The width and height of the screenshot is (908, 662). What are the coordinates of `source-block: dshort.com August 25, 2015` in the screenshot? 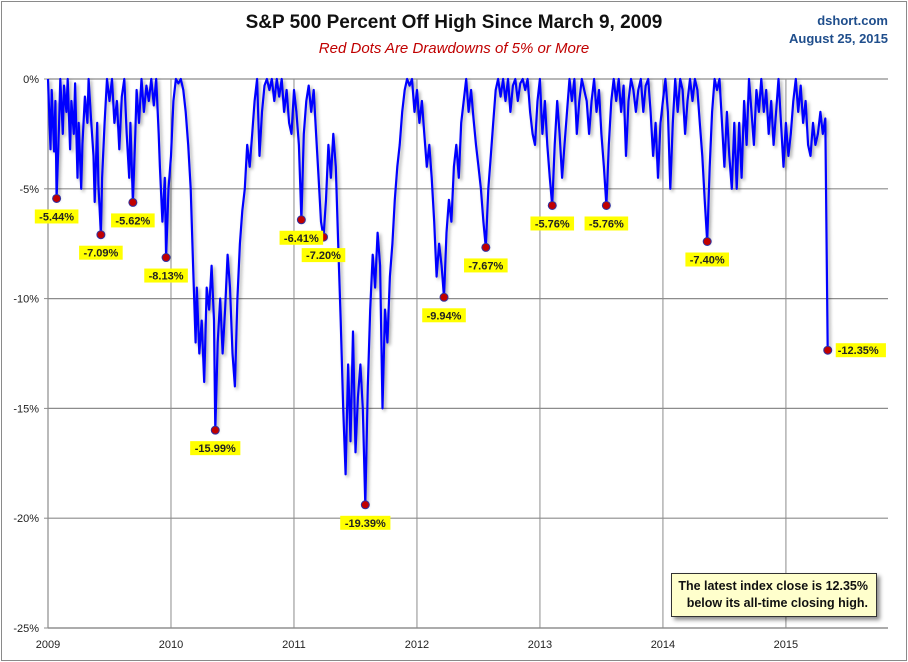 It's located at (838, 30).